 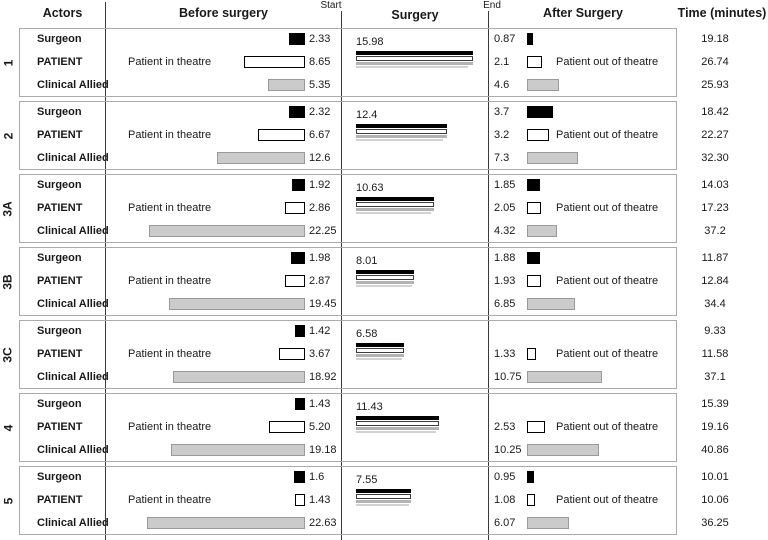 I want to click on start-marker-label: Start, so click(x=331, y=5).